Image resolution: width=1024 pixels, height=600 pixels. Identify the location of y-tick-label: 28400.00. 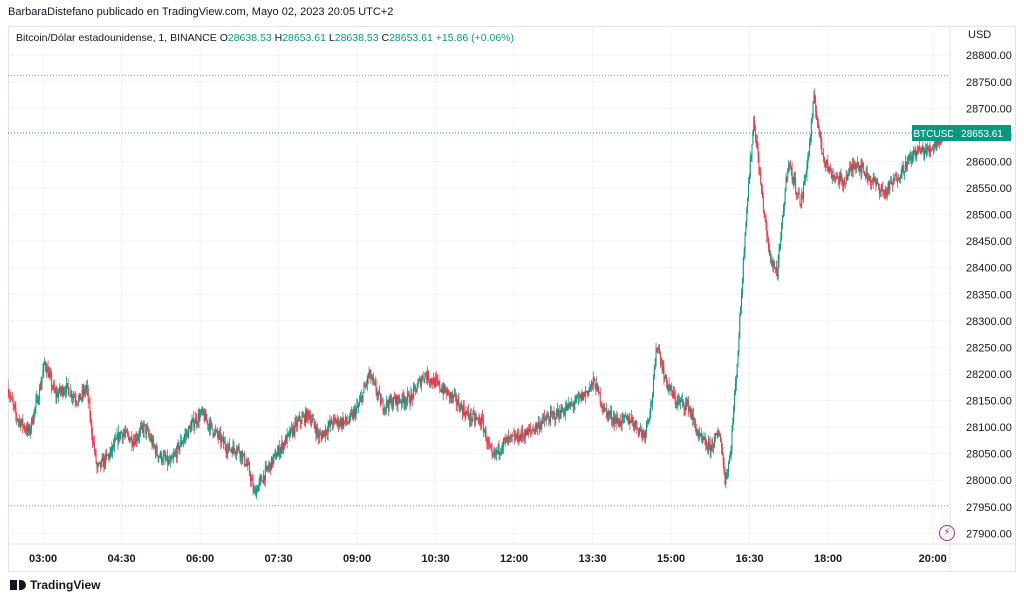
(989, 269).